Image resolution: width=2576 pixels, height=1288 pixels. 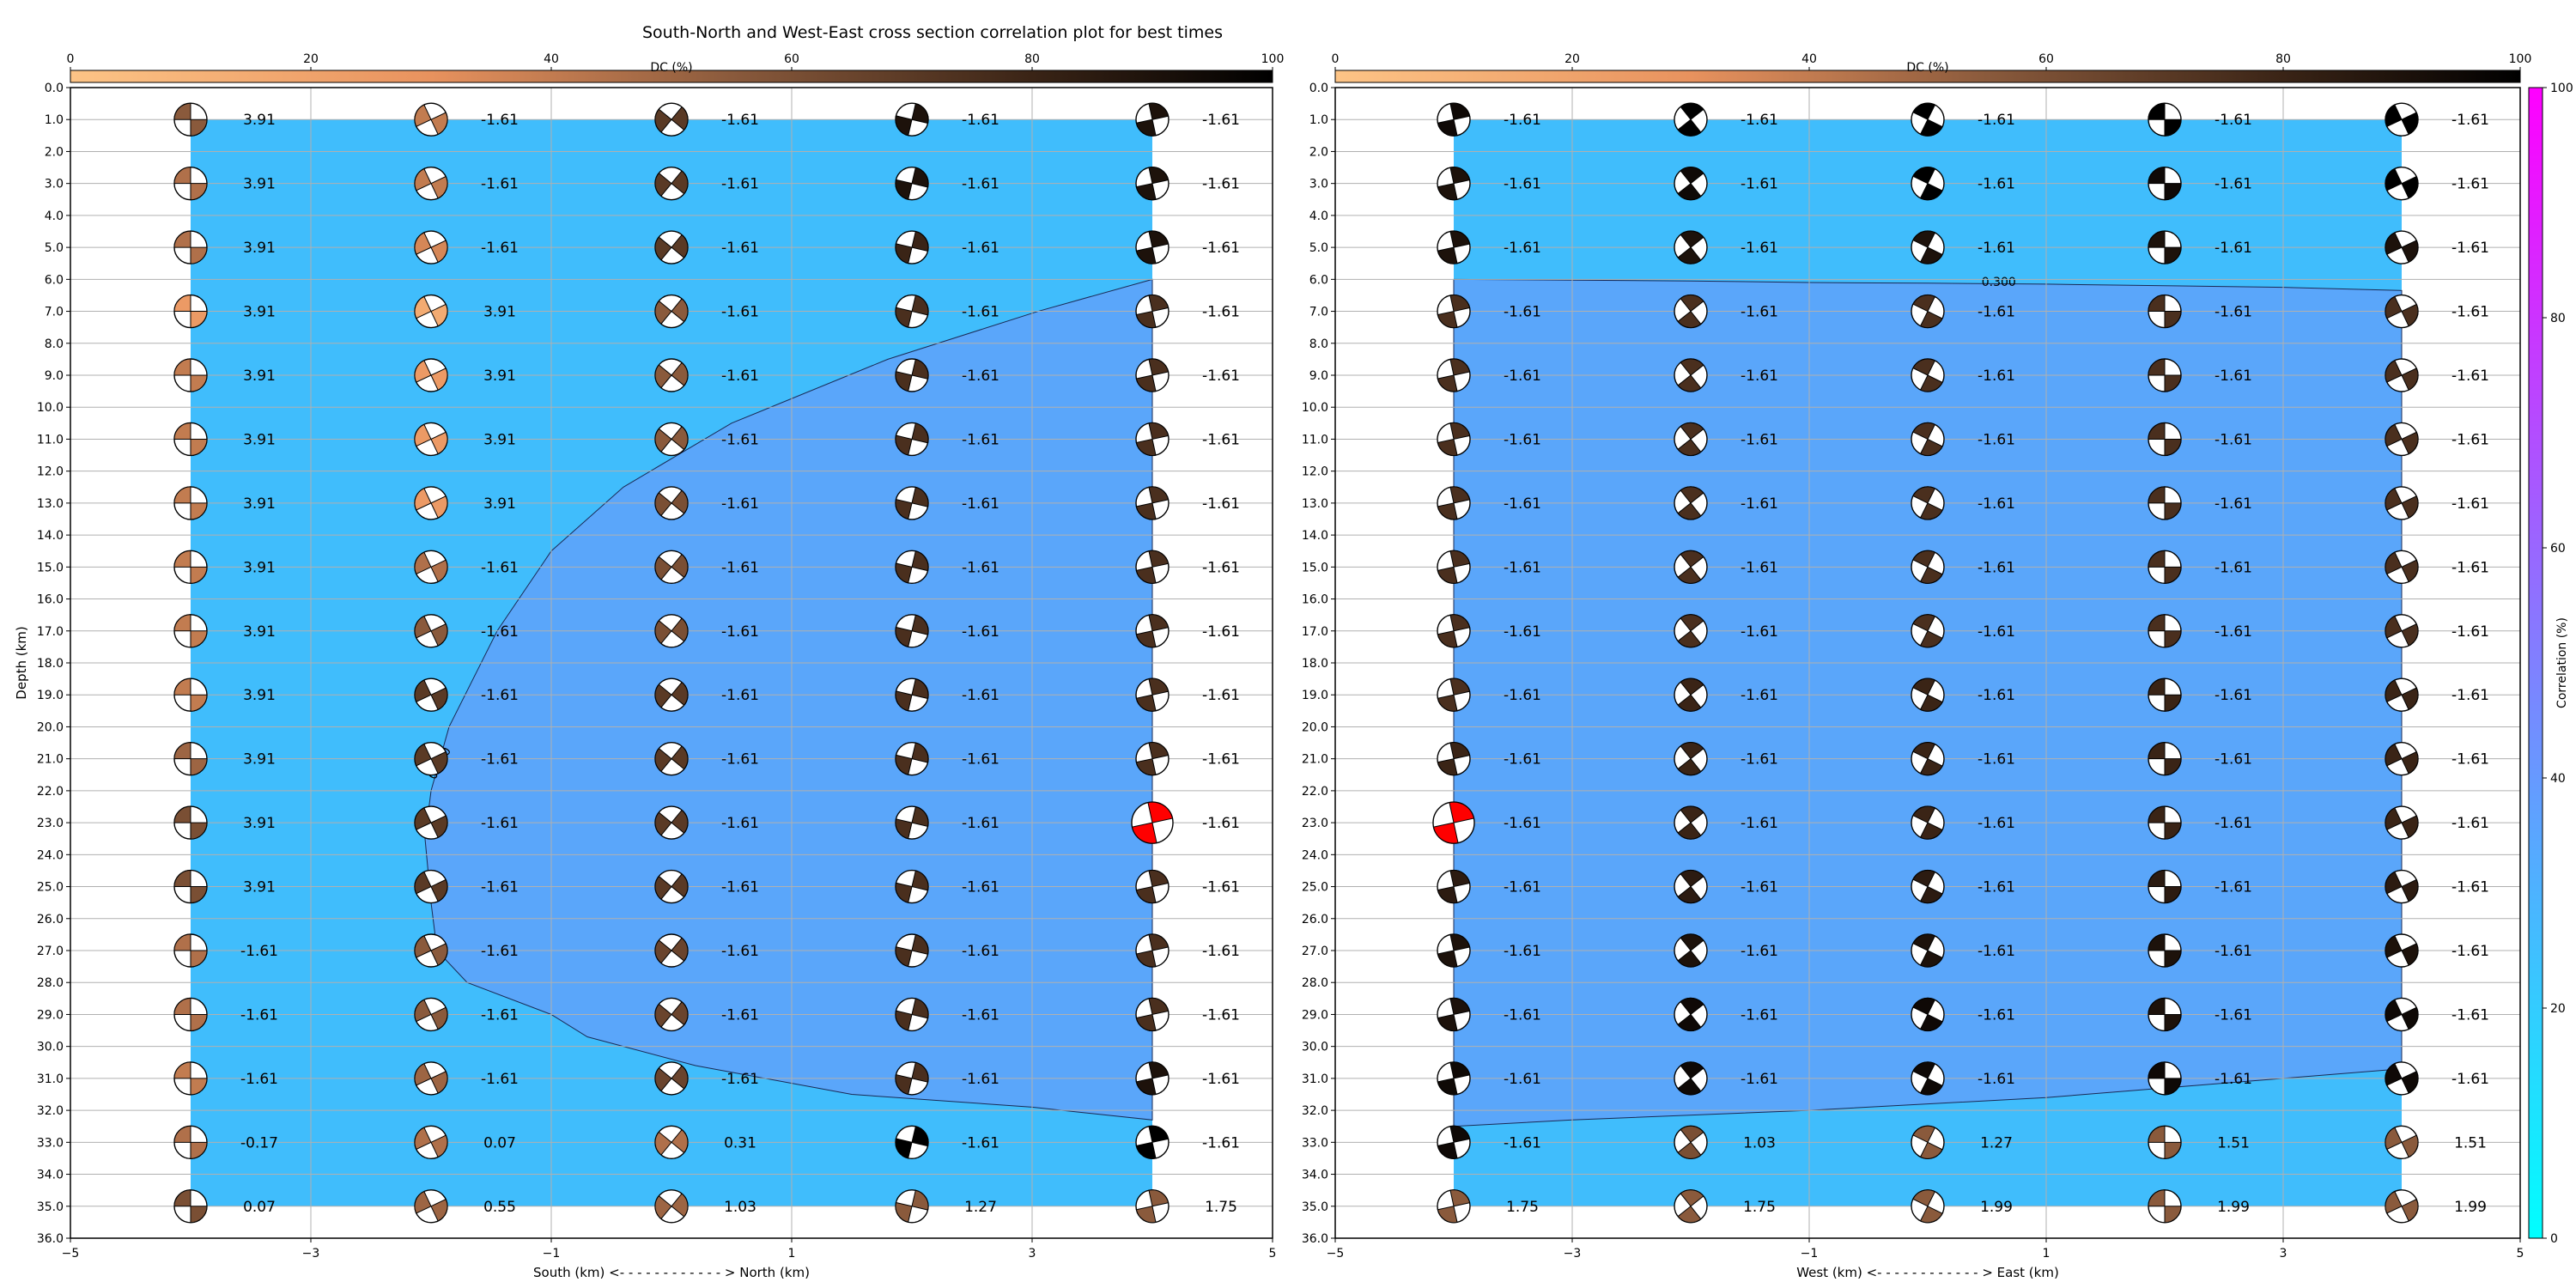 What do you see at coordinates (1319, 312) in the screenshot?
I see `y-tick-label: 7.0` at bounding box center [1319, 312].